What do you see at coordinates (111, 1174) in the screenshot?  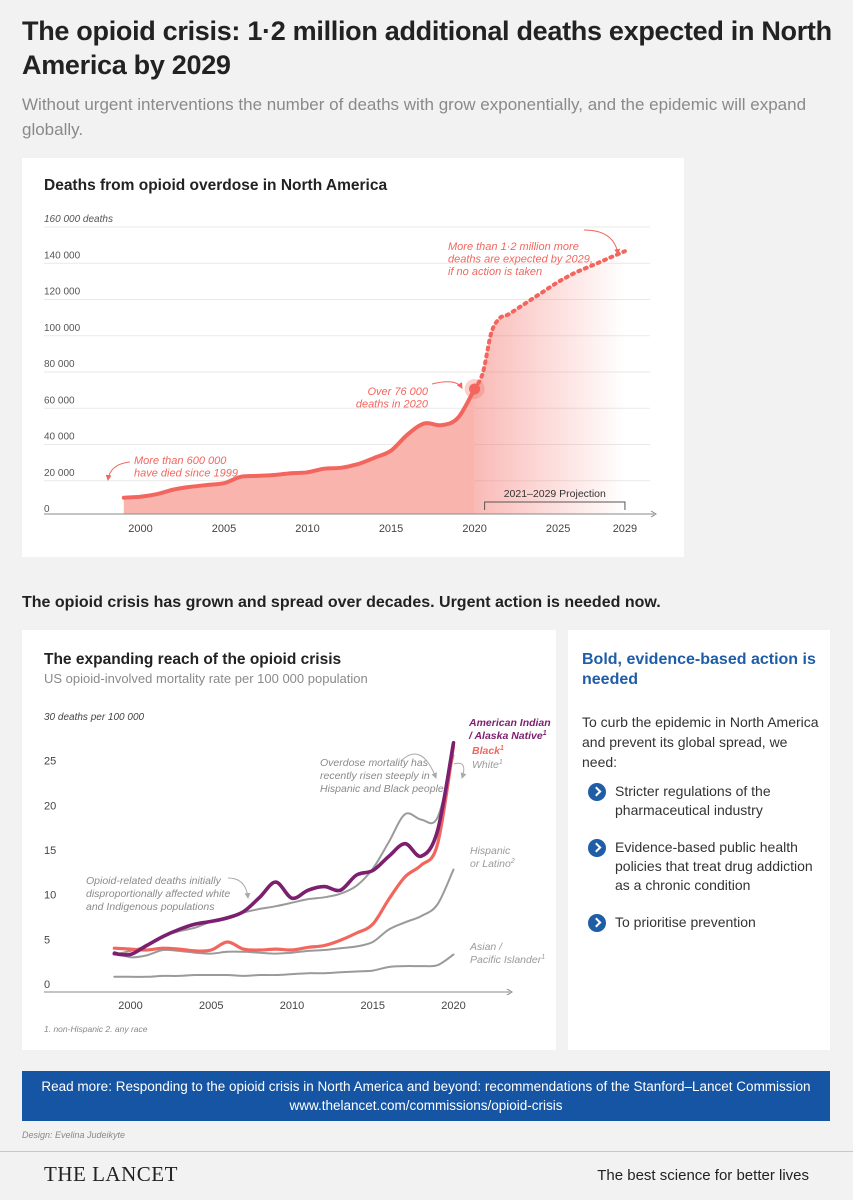 I see `lancet-logo: THE LANCET` at bounding box center [111, 1174].